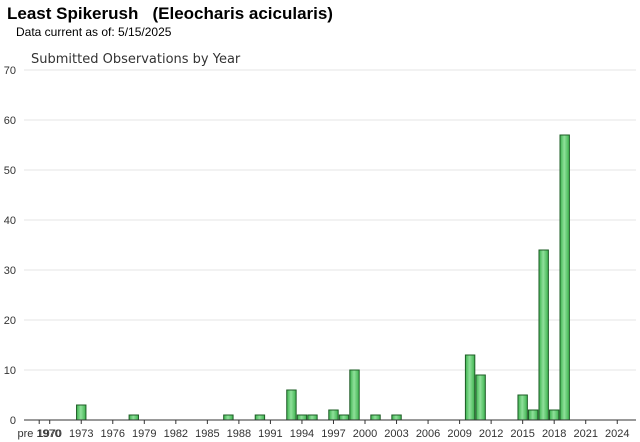 The image size is (640, 442). I want to click on x-tick-label: 2003, so click(396, 434).